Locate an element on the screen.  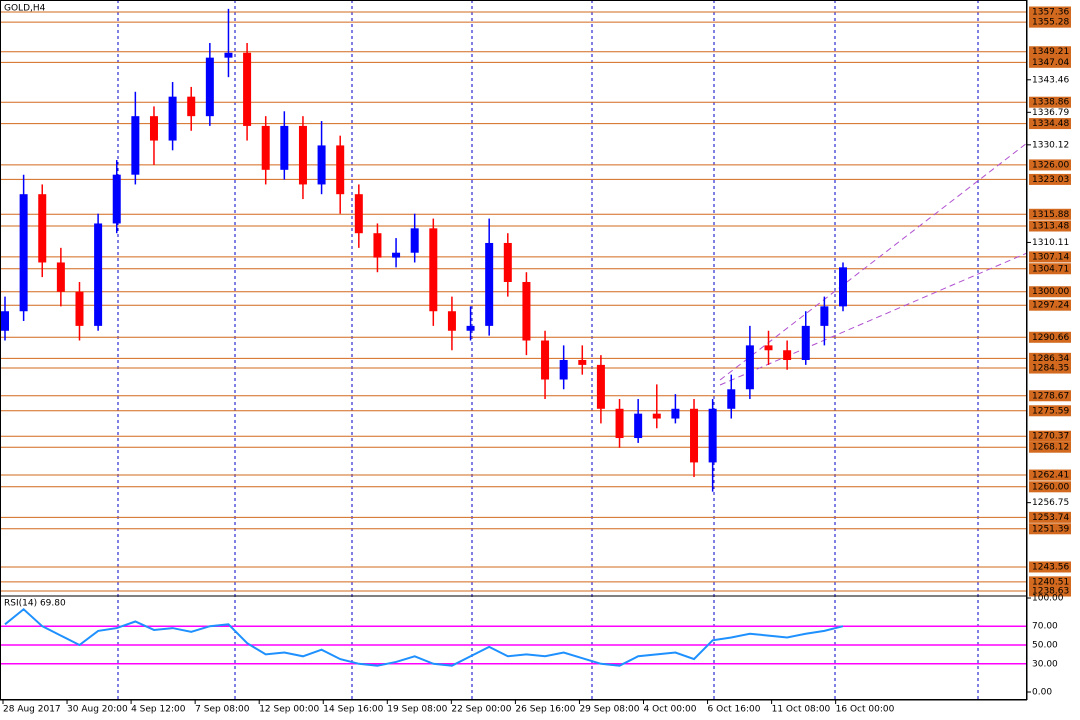
level-label: 1347.04 is located at coordinates (1050, 63).